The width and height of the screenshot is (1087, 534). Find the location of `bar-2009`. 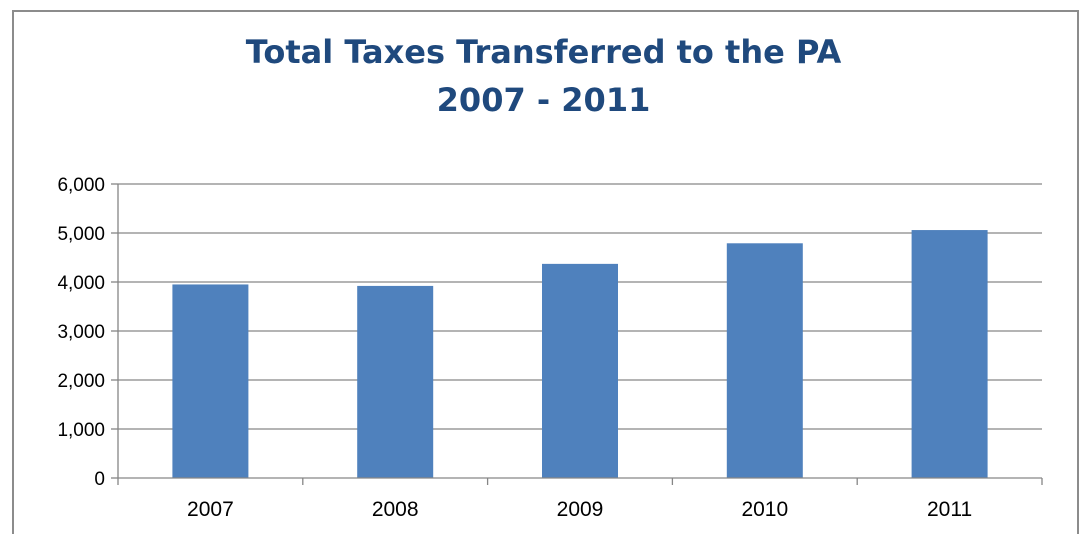

bar-2009 is located at coordinates (580, 370).